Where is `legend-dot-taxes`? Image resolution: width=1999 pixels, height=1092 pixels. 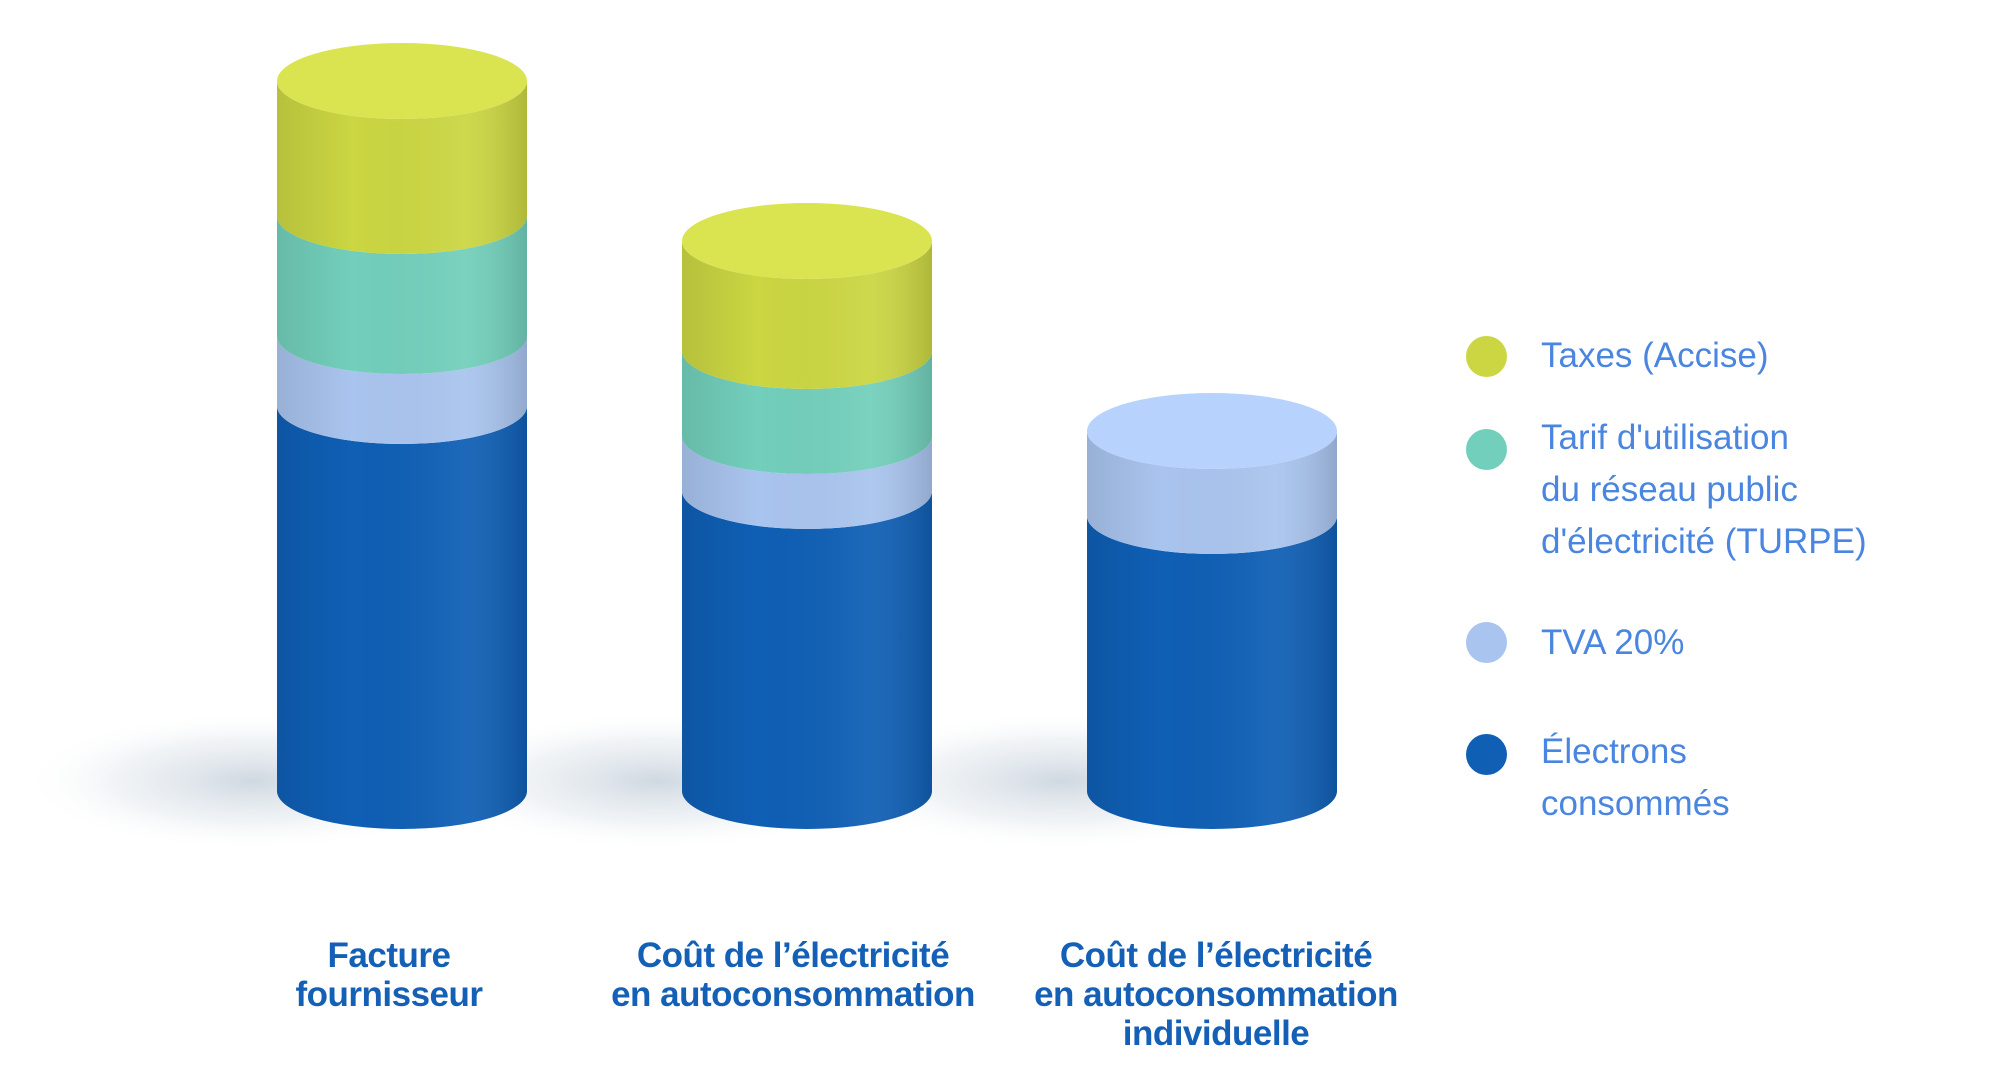 legend-dot-taxes is located at coordinates (1486, 356).